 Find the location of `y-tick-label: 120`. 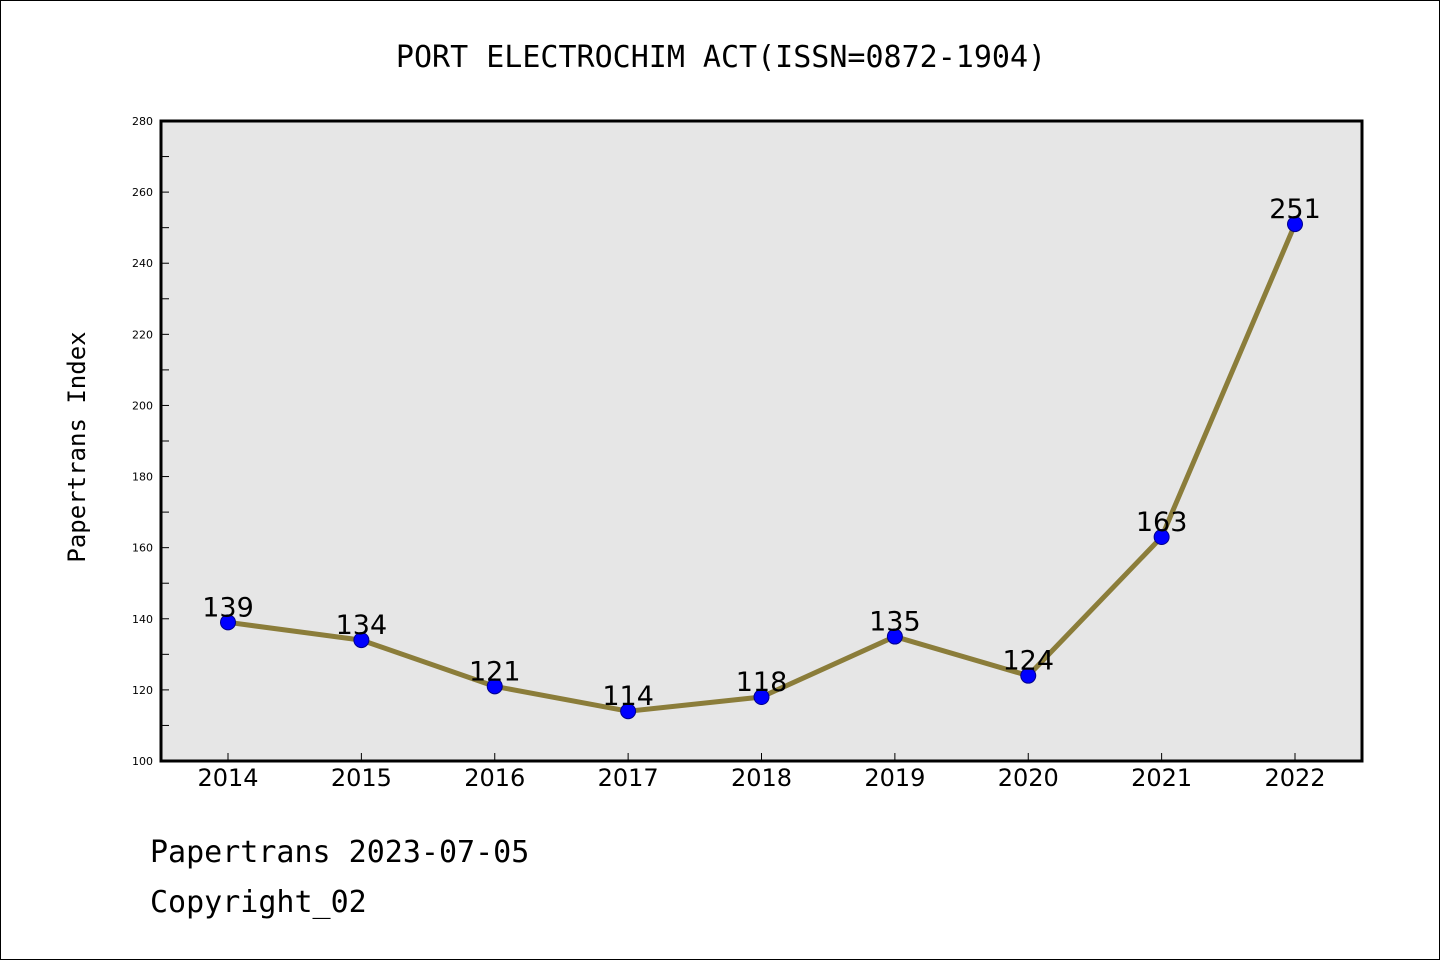

y-tick-label: 120 is located at coordinates (142, 690).